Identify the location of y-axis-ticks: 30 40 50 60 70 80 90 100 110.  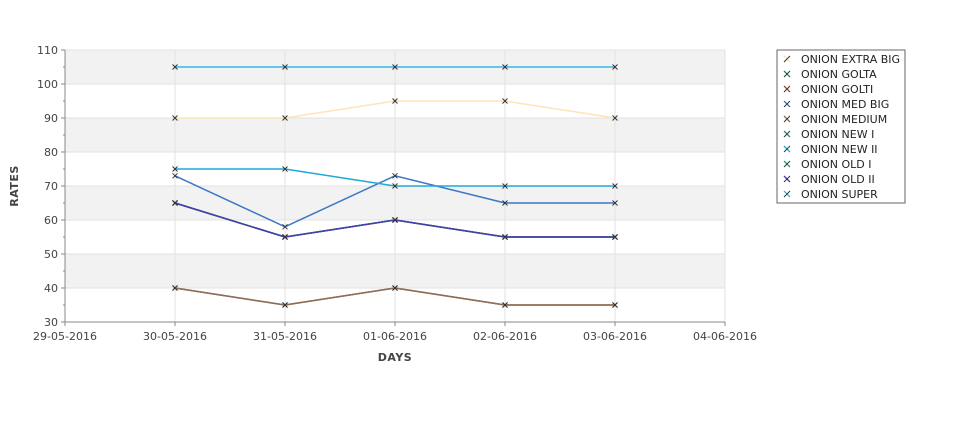
(51, 186).